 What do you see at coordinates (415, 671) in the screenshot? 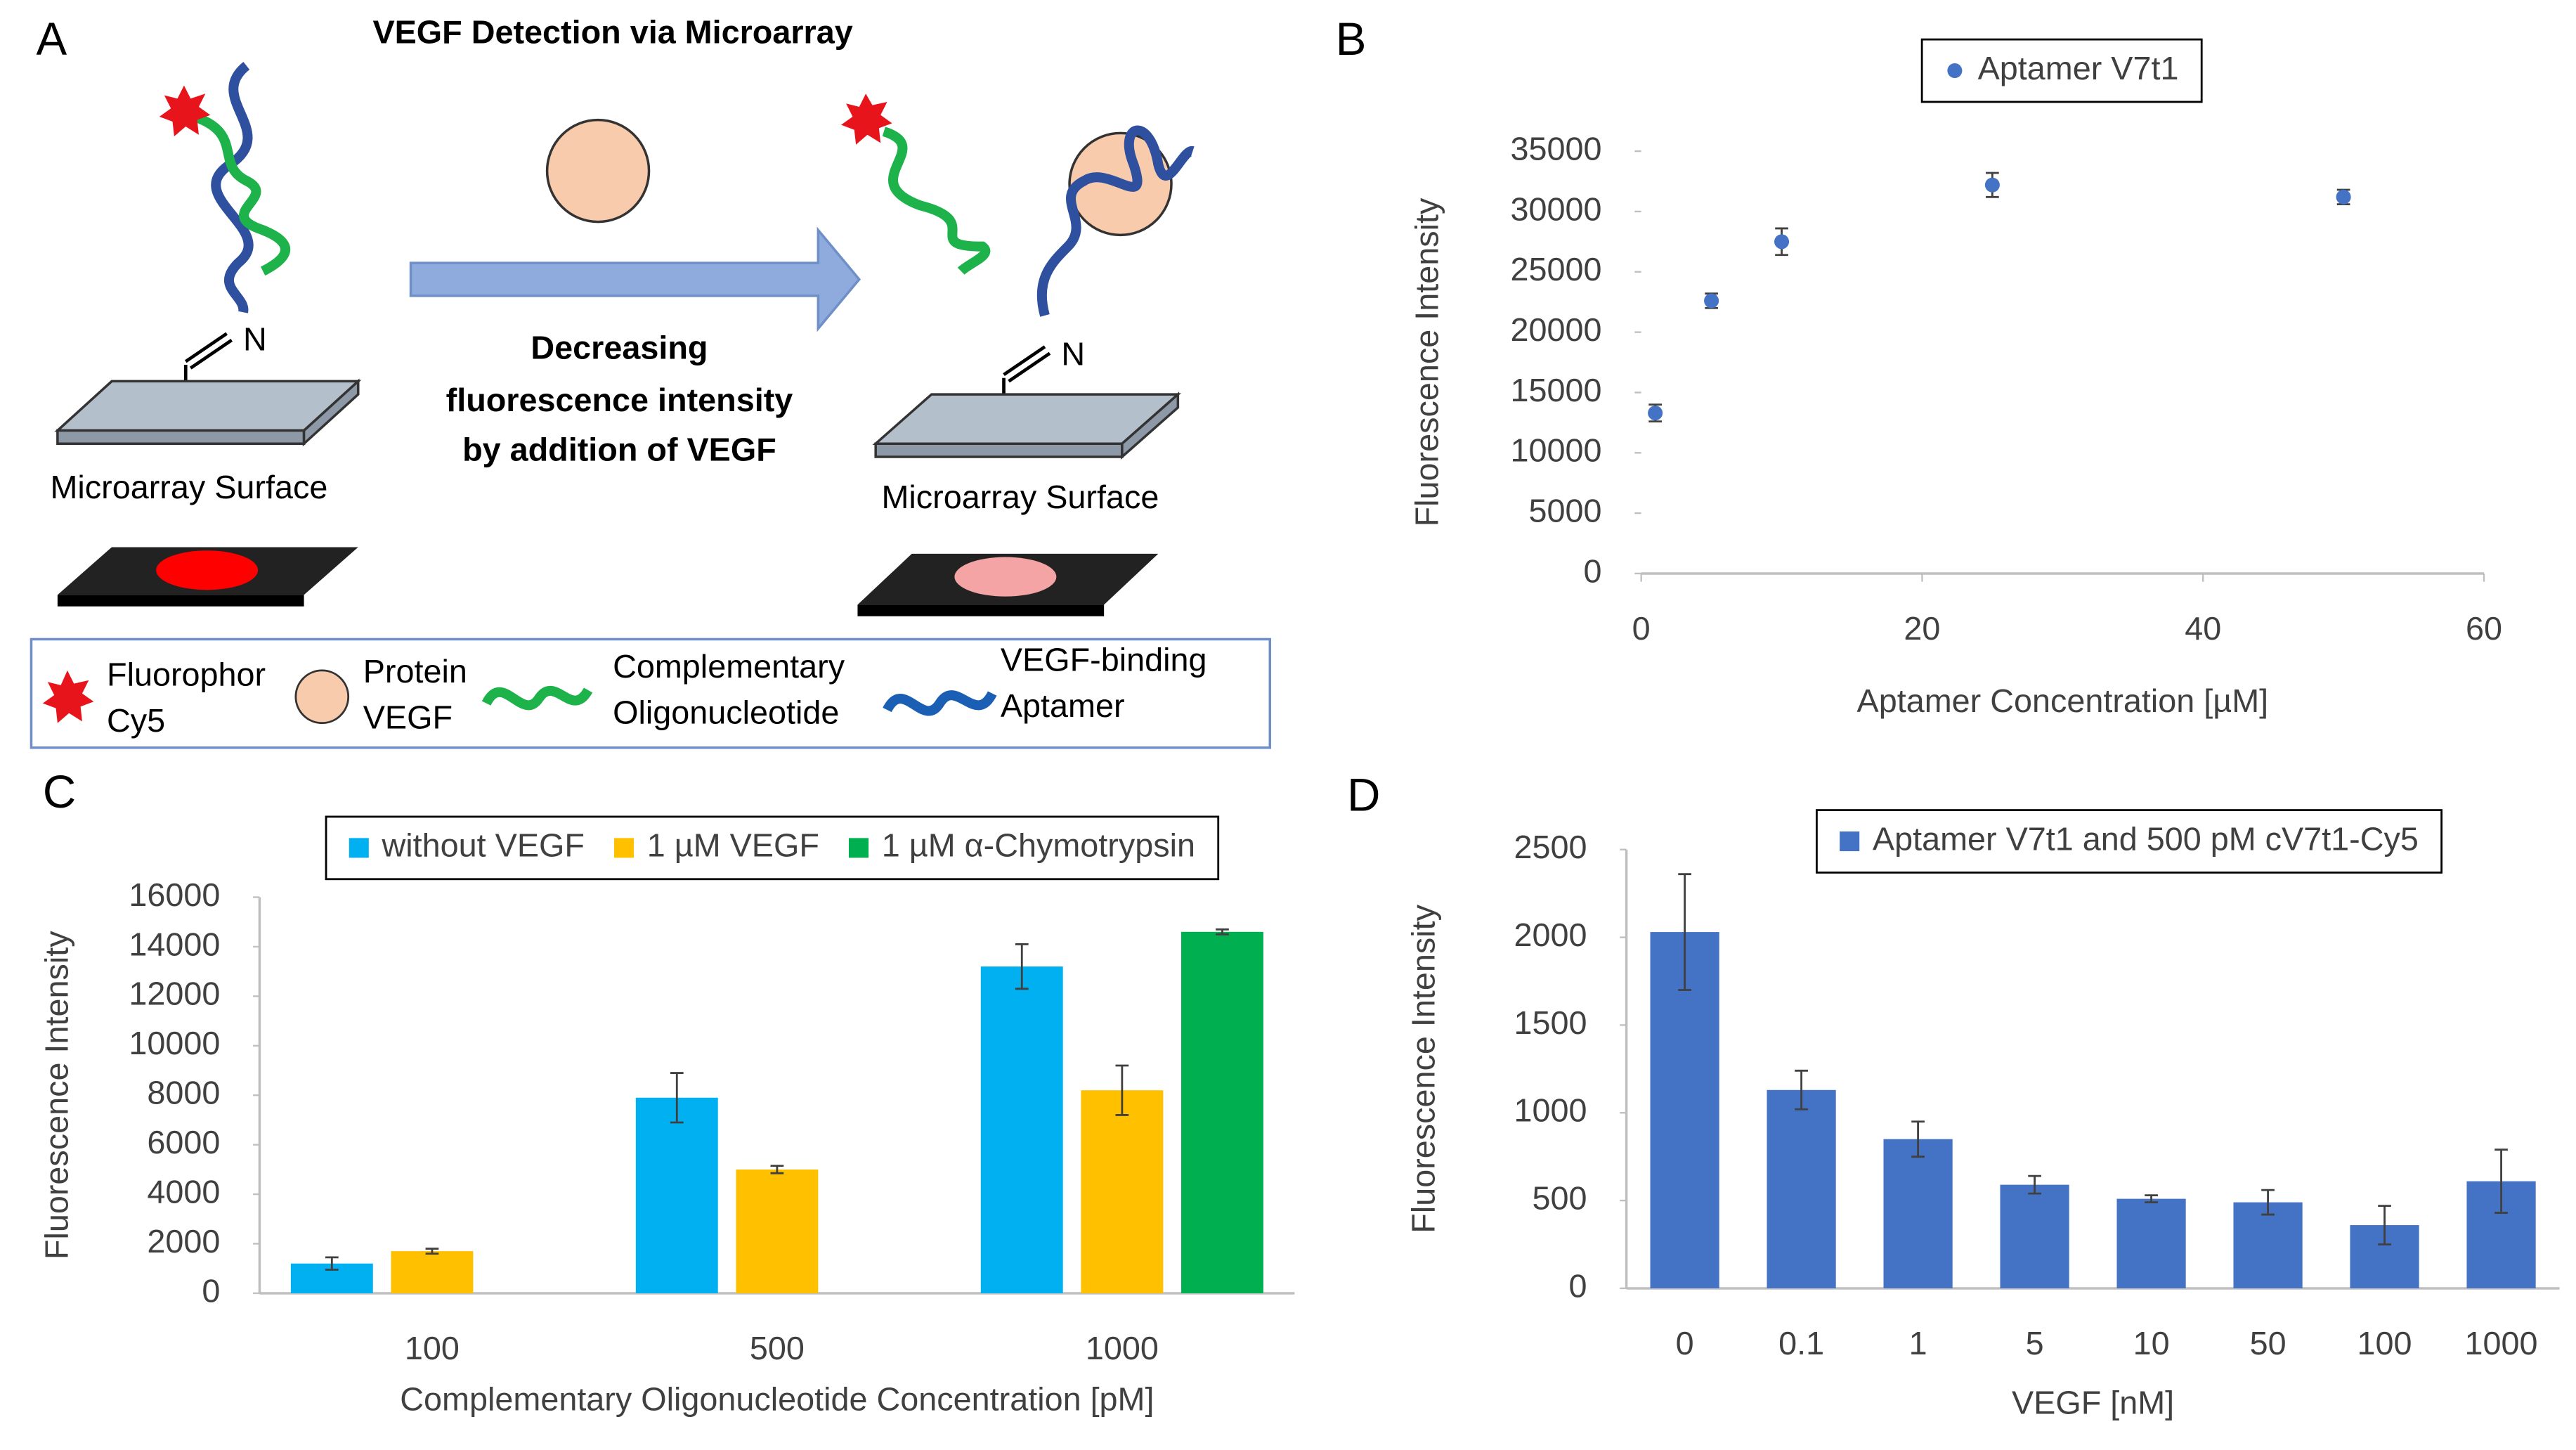
I see `legend-text: Protein` at bounding box center [415, 671].